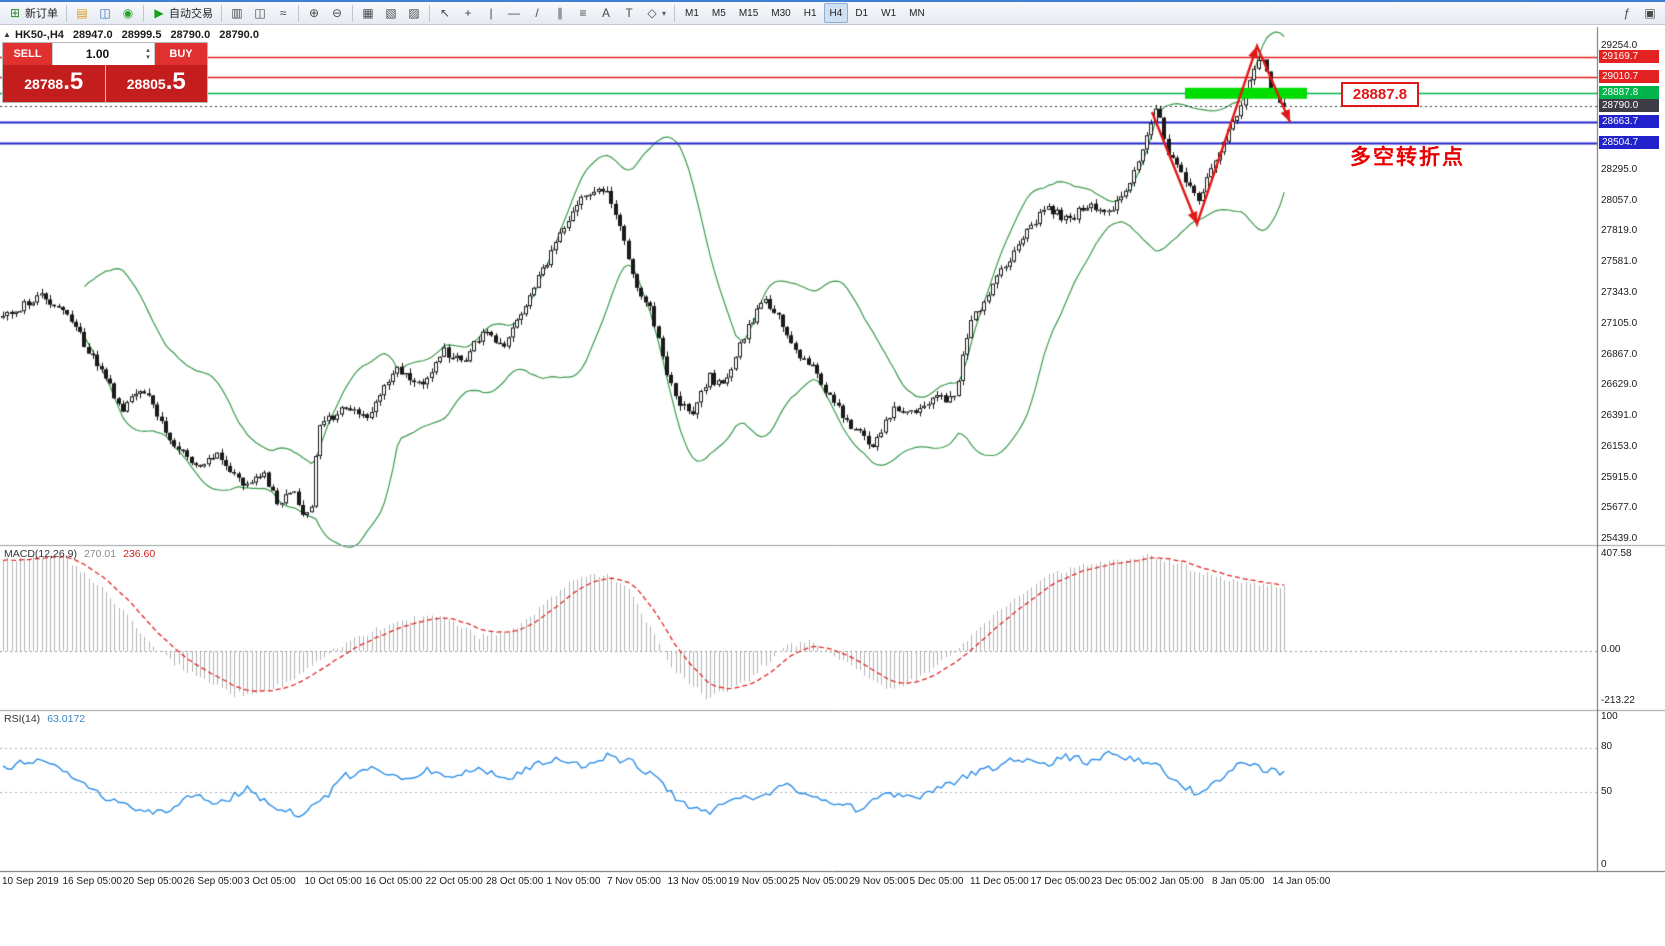 Image resolution: width=1665 pixels, height=946 pixels. Describe the element at coordinates (97, 54) in the screenshot. I see `volume-value: 1.00` at that location.